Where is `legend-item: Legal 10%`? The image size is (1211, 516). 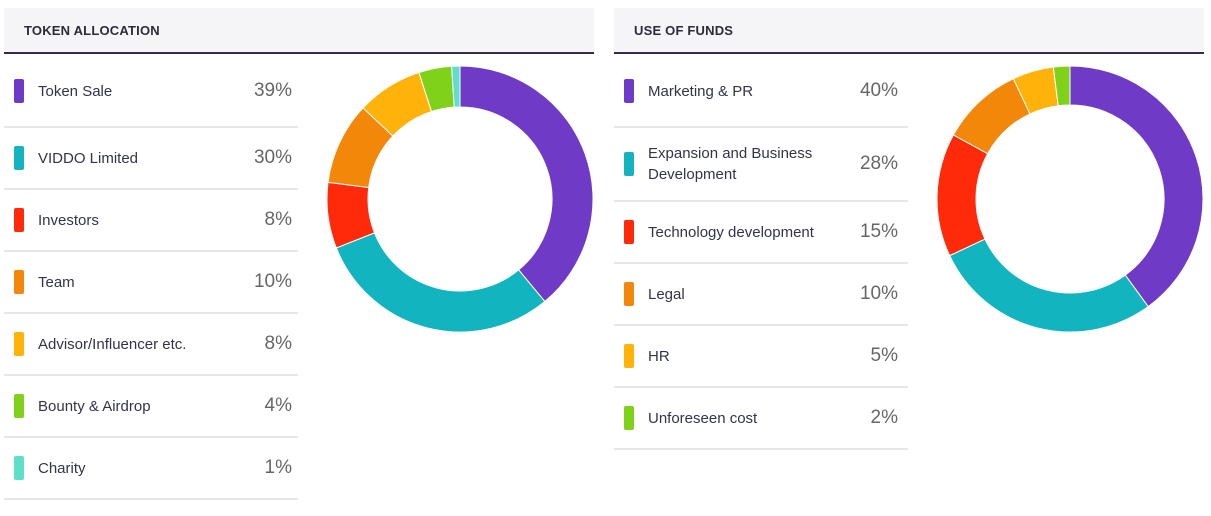 legend-item: Legal 10% is located at coordinates (761, 295).